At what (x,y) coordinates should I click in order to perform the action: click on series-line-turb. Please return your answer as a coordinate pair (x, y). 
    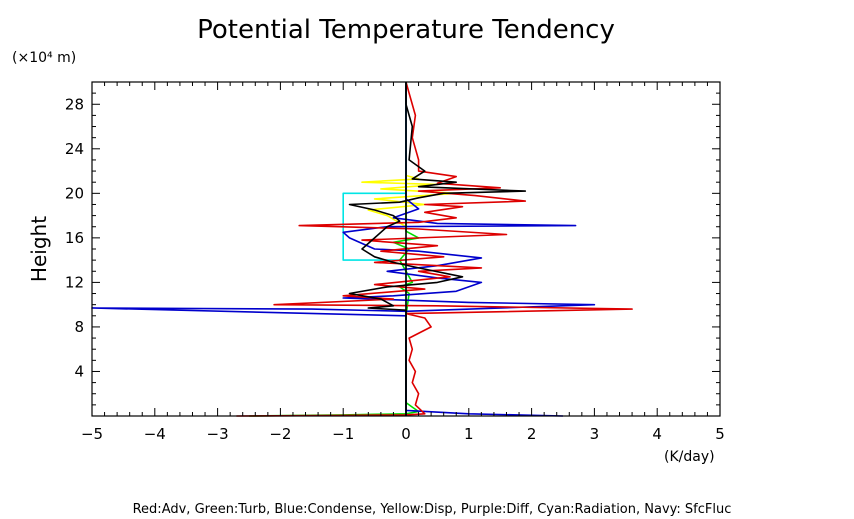
    Looking at the image, I should click on (334, 249).